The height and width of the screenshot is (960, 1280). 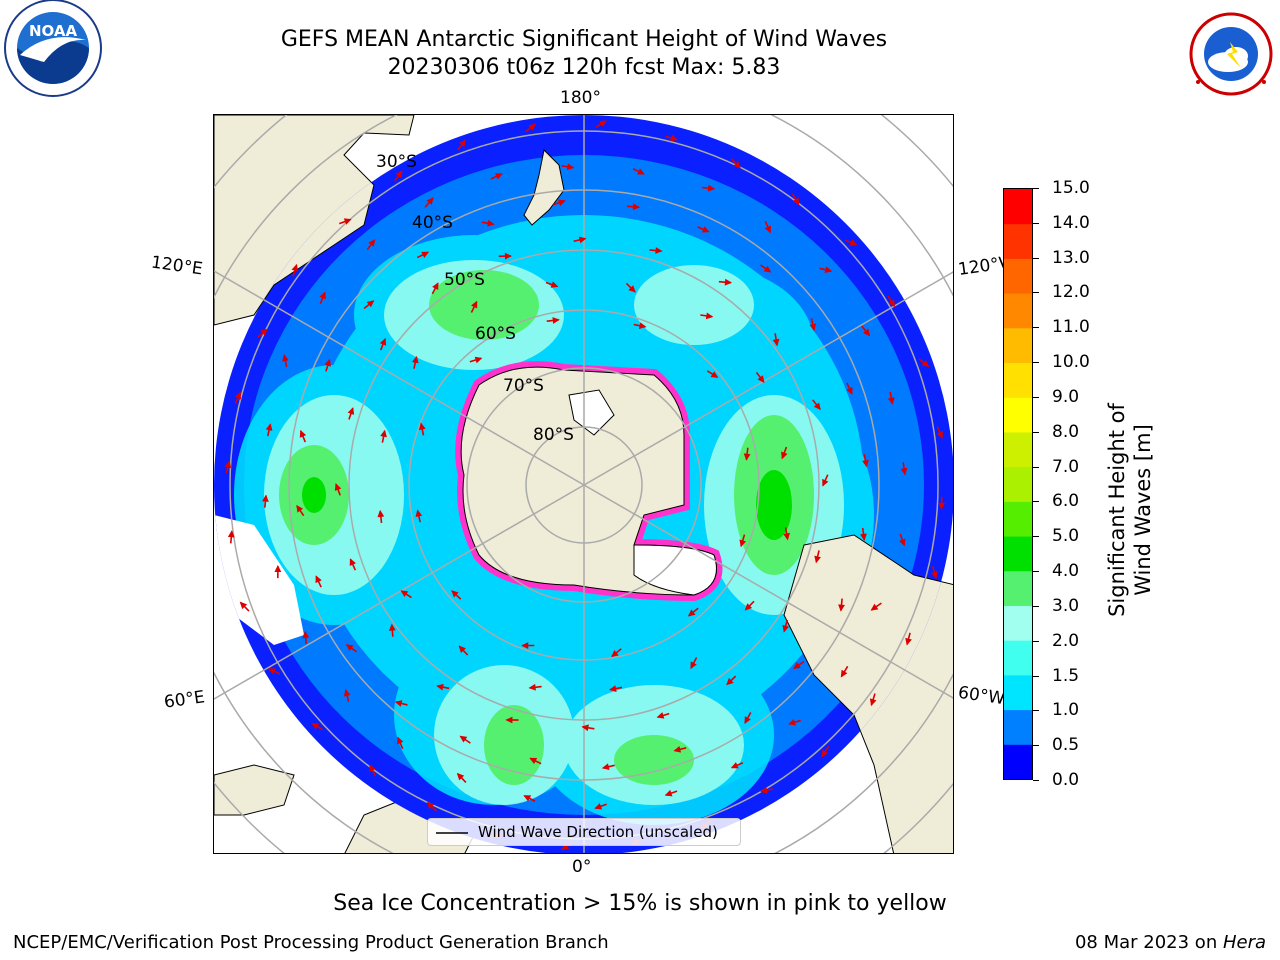 I want to click on colorbar-tick-label: 12.0, so click(x=1071, y=292).